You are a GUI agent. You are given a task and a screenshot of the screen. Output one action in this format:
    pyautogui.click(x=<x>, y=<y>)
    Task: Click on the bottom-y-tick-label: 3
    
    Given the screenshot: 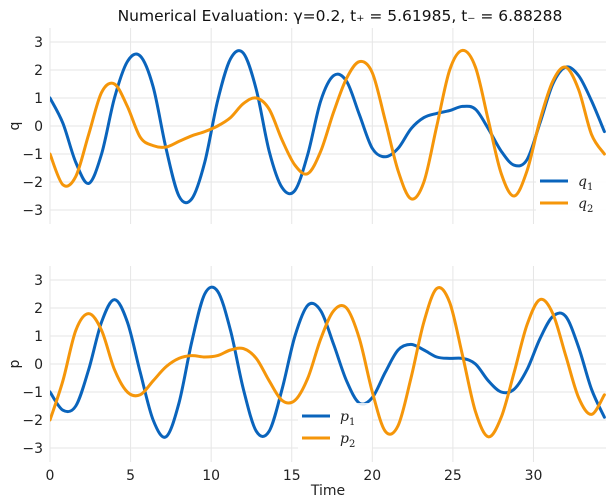 What is the action you would take?
    pyautogui.click(x=38, y=281)
    